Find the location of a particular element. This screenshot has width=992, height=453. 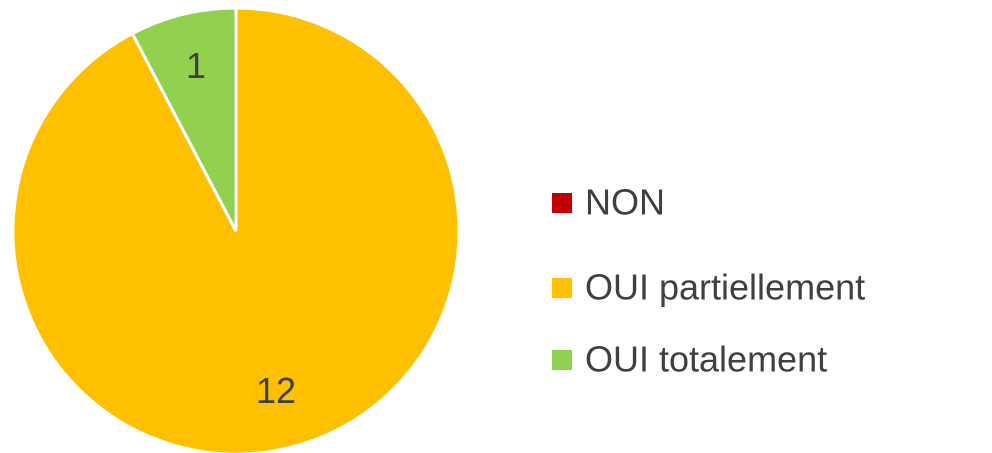

data-label: 12 is located at coordinates (276, 390).